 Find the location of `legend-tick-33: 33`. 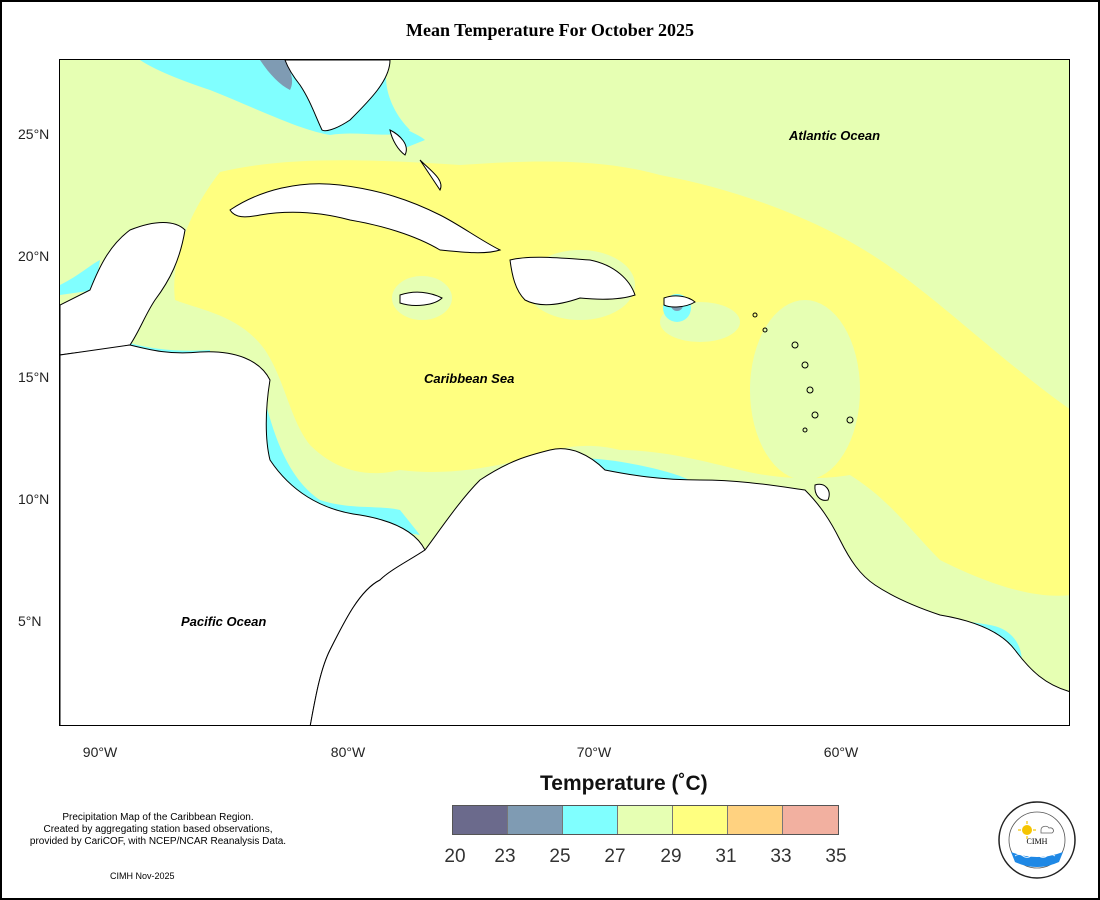

legend-tick-33: 33 is located at coordinates (781, 856).